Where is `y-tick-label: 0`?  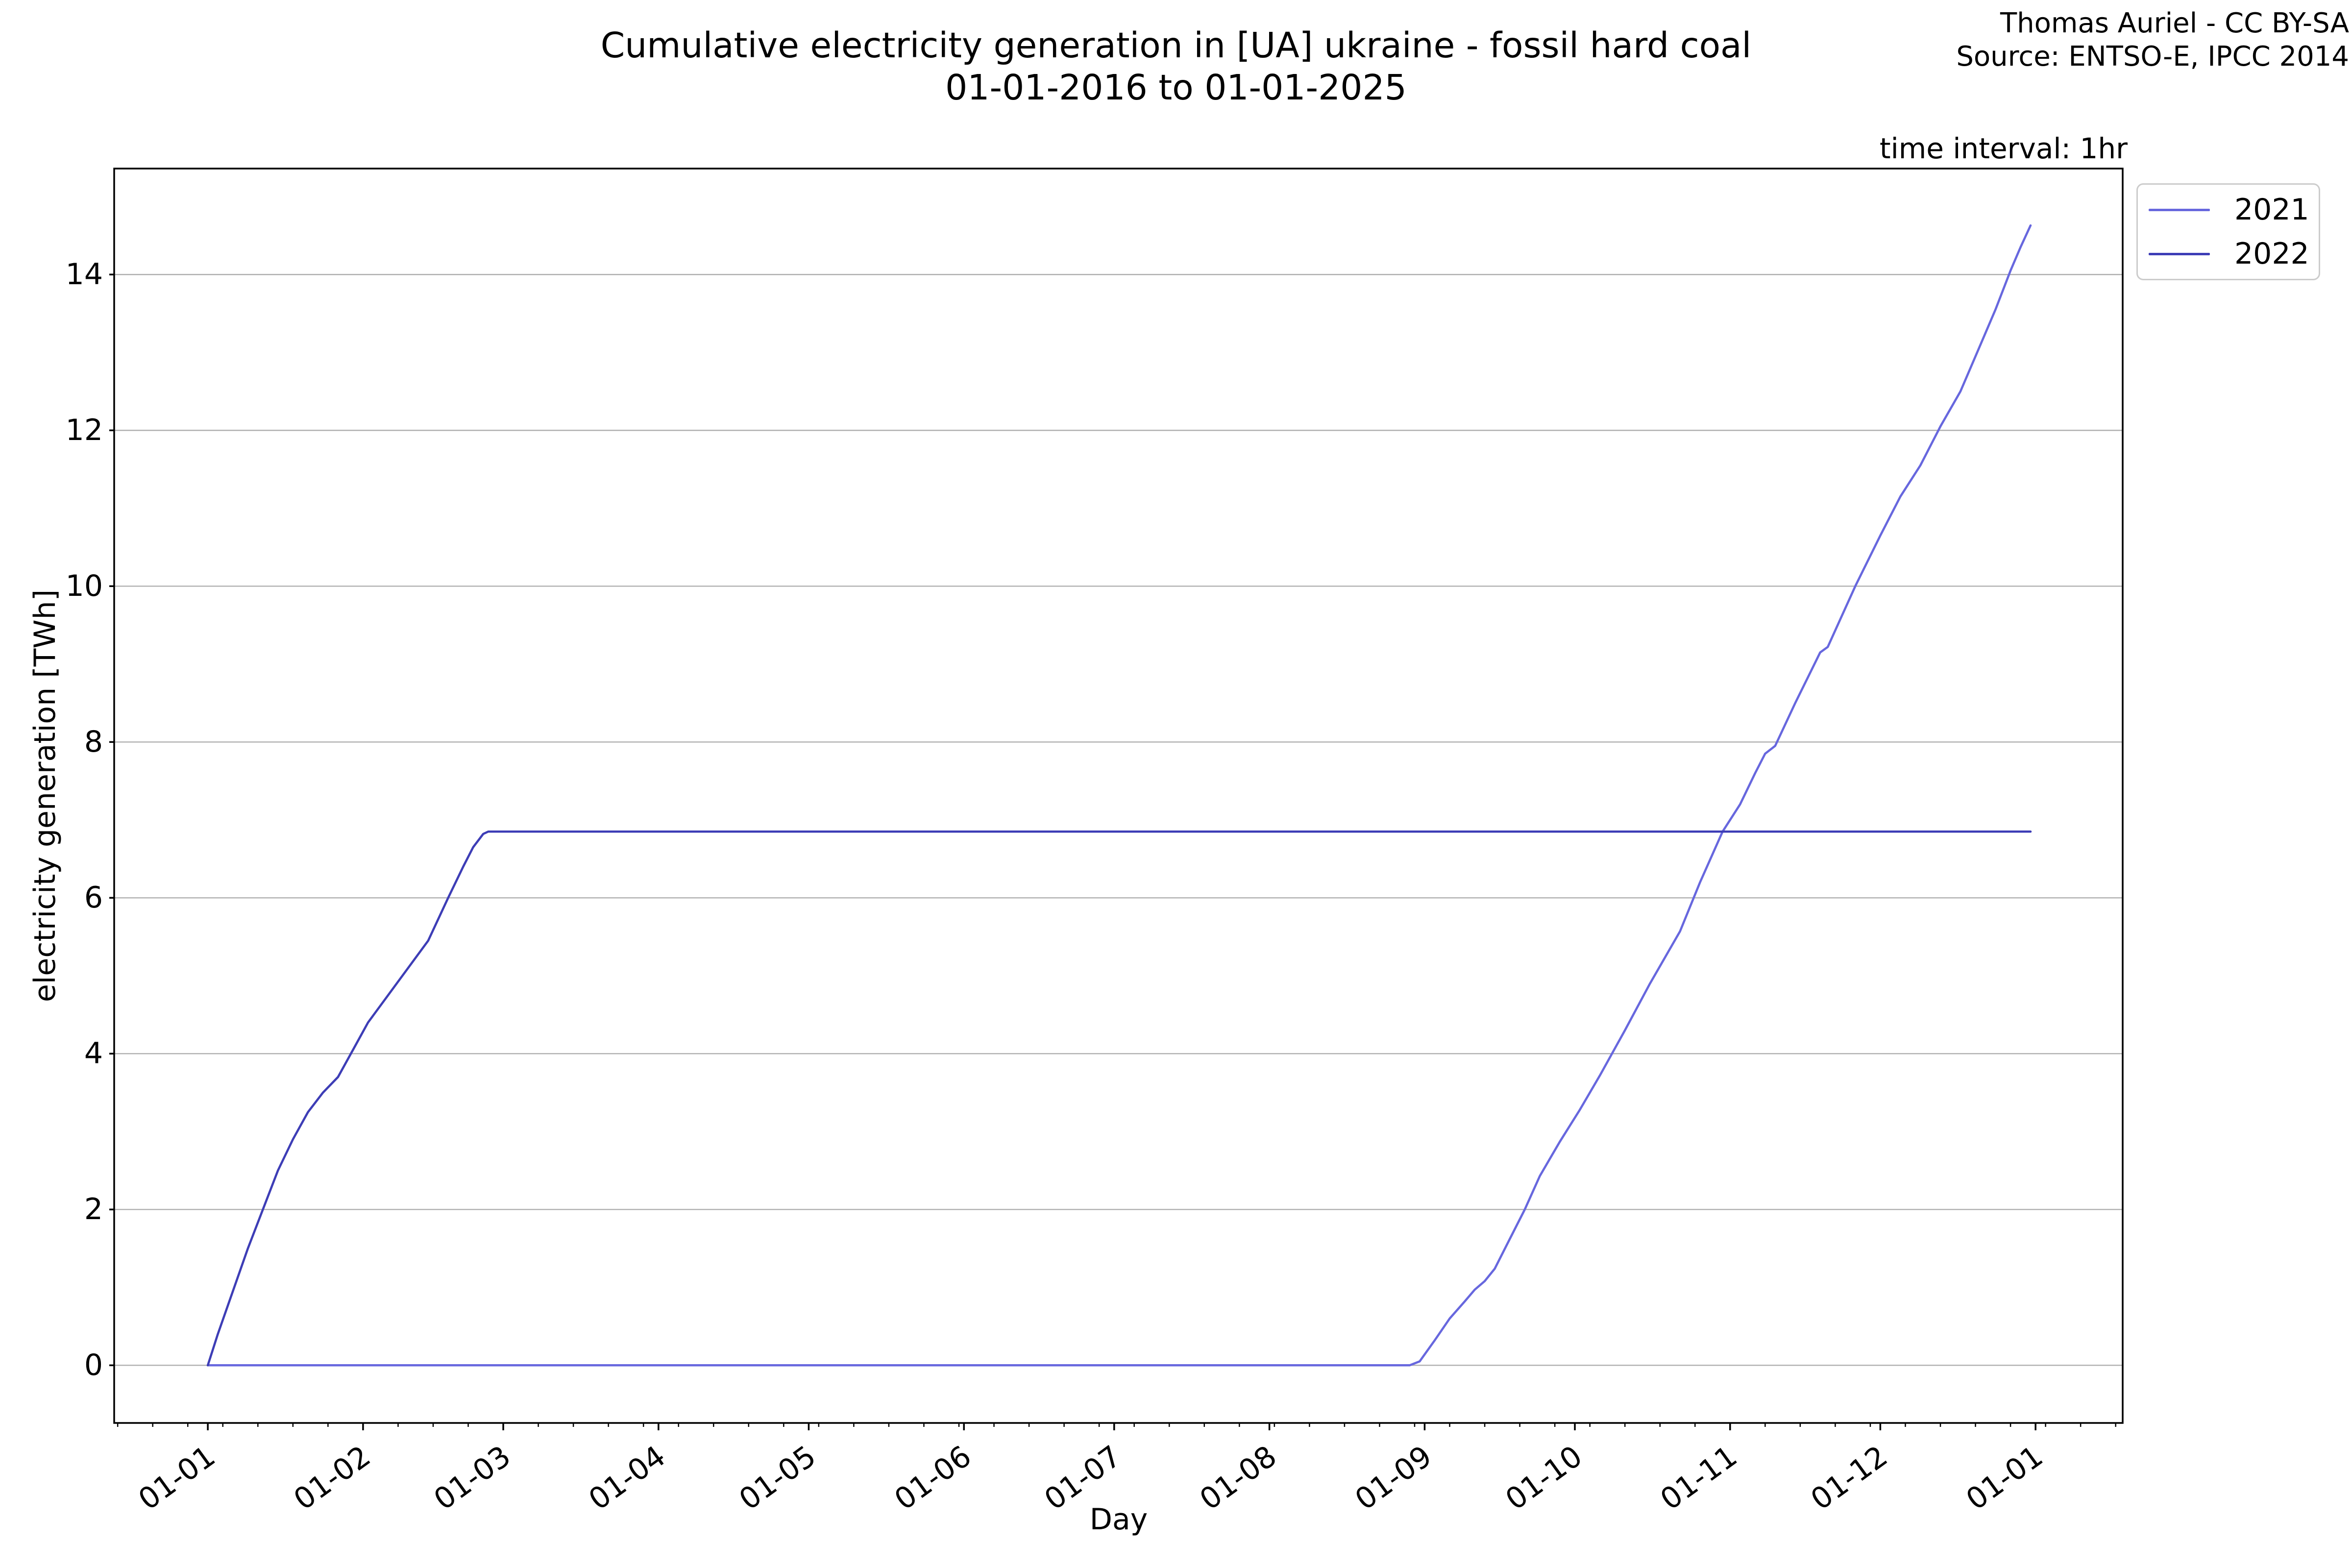 y-tick-label: 0 is located at coordinates (93, 1366).